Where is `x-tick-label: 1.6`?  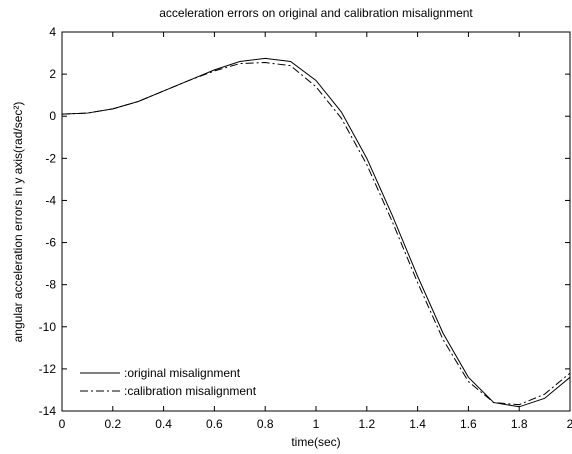 x-tick-label: 1.6 is located at coordinates (468, 424).